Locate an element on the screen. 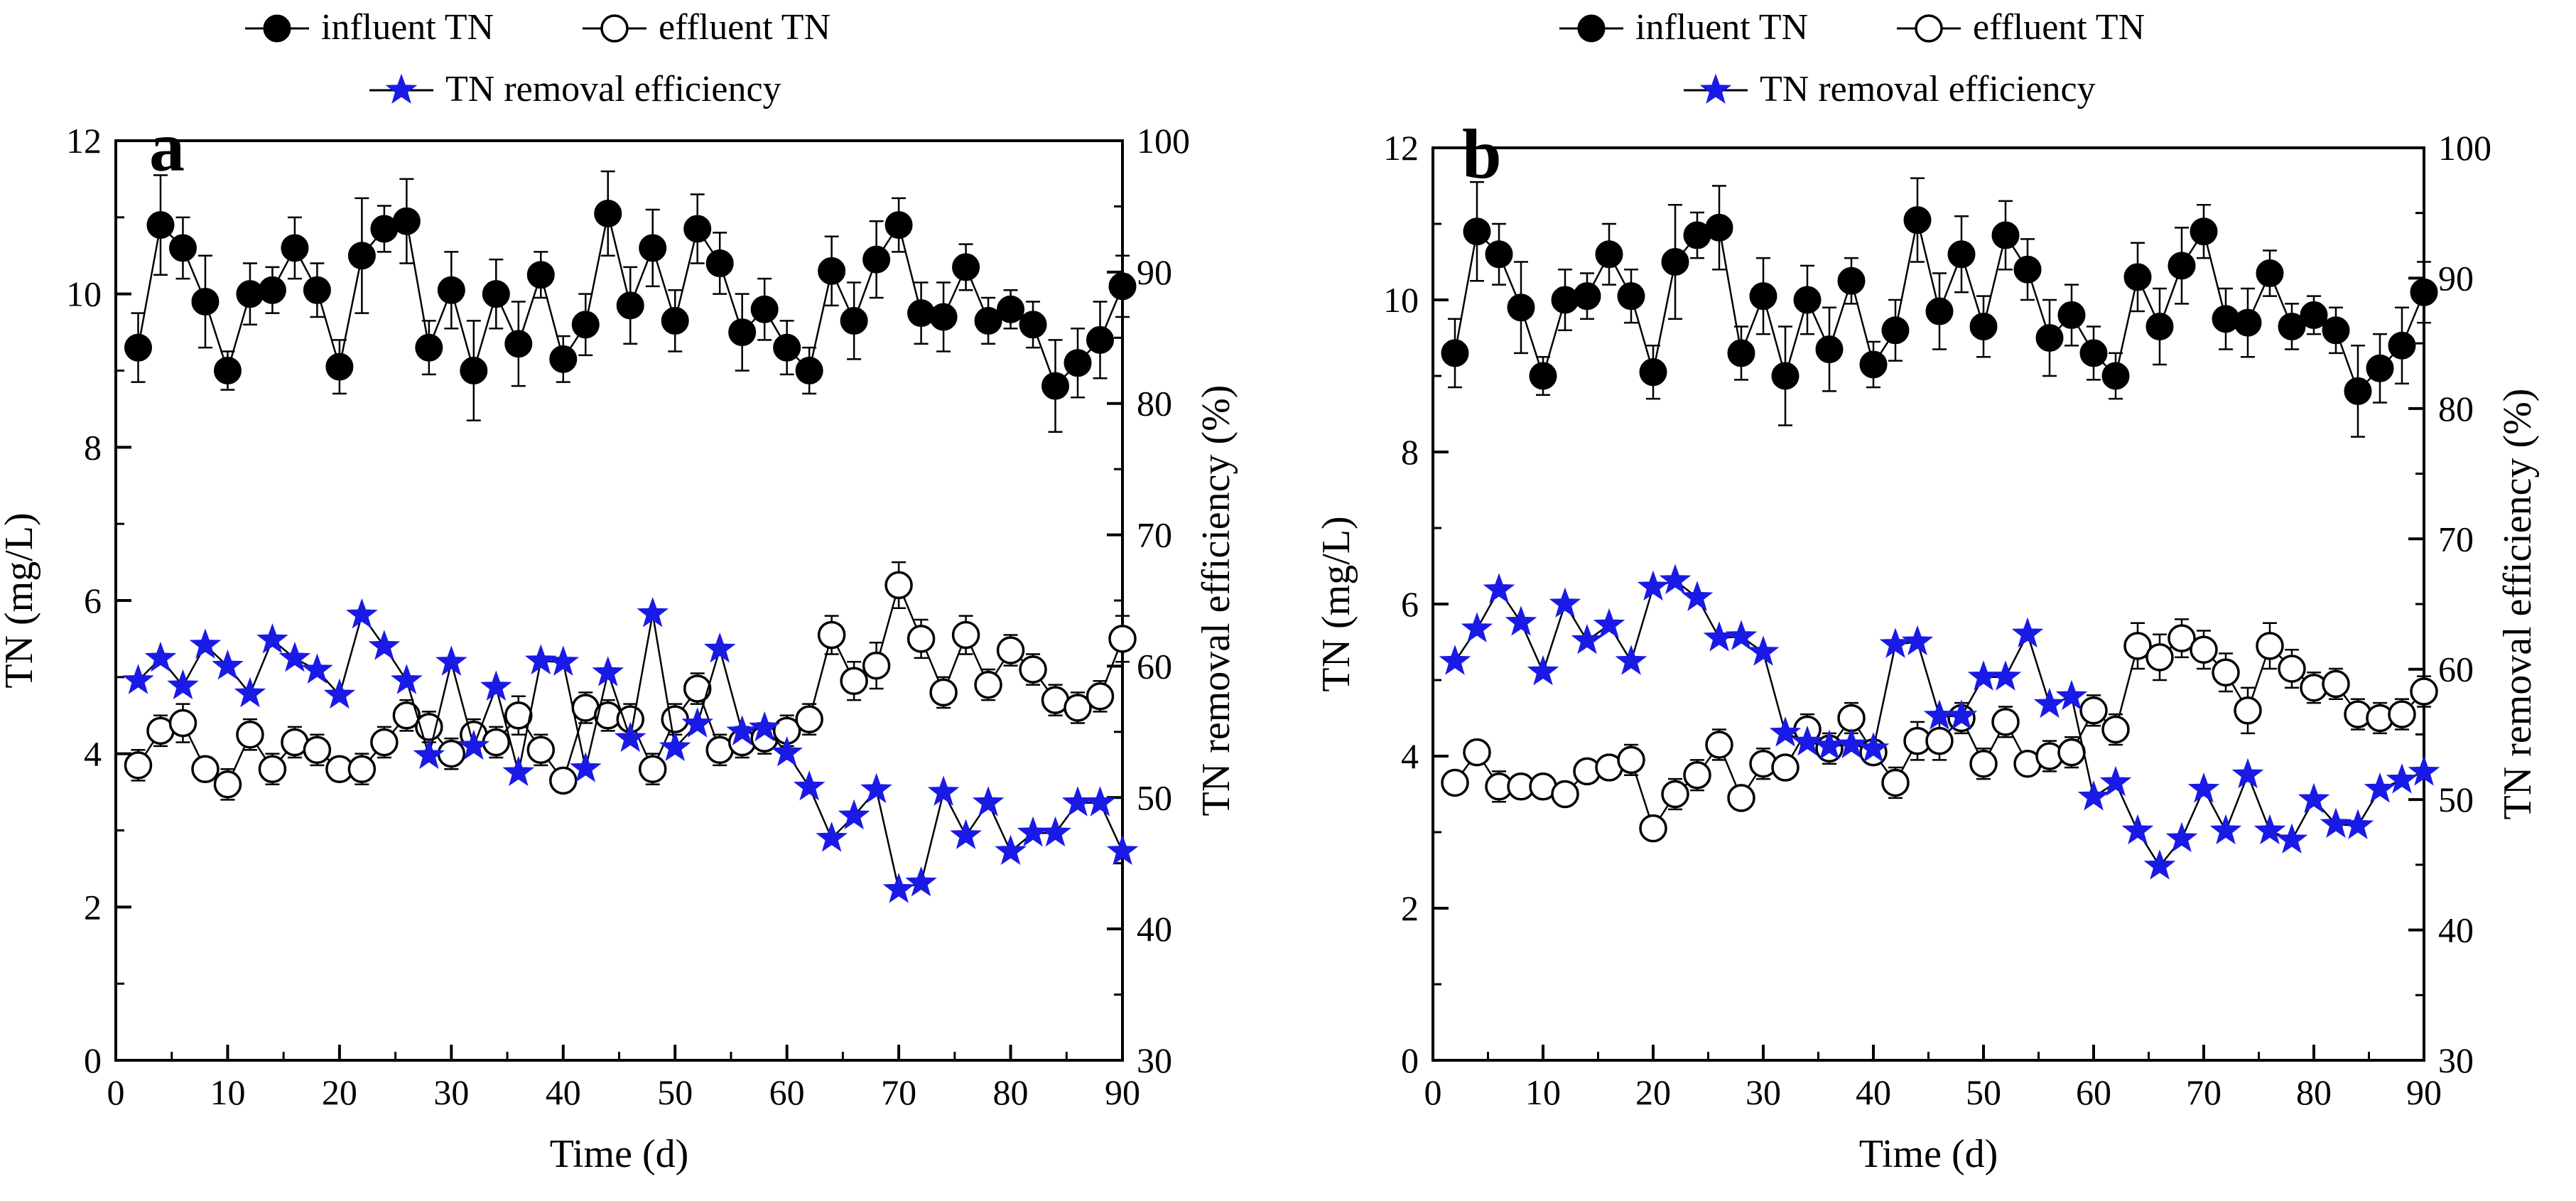 The image size is (2576, 1201). series-star is located at coordinates (1939, 722).